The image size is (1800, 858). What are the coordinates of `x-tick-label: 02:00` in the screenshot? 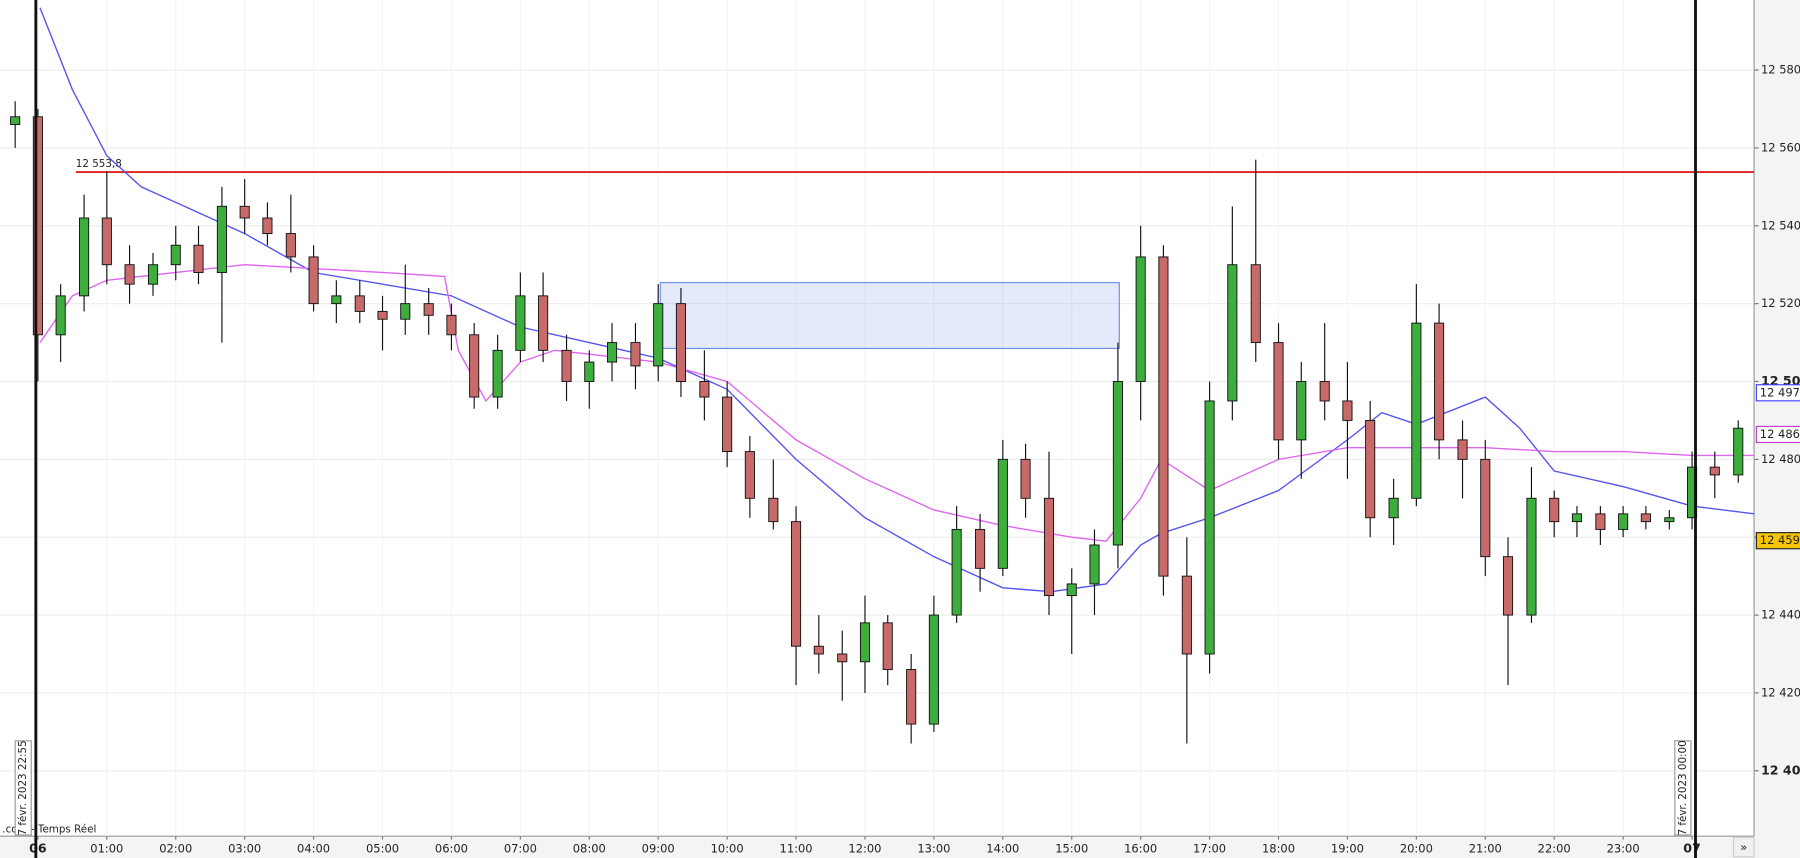 It's located at (175, 848).